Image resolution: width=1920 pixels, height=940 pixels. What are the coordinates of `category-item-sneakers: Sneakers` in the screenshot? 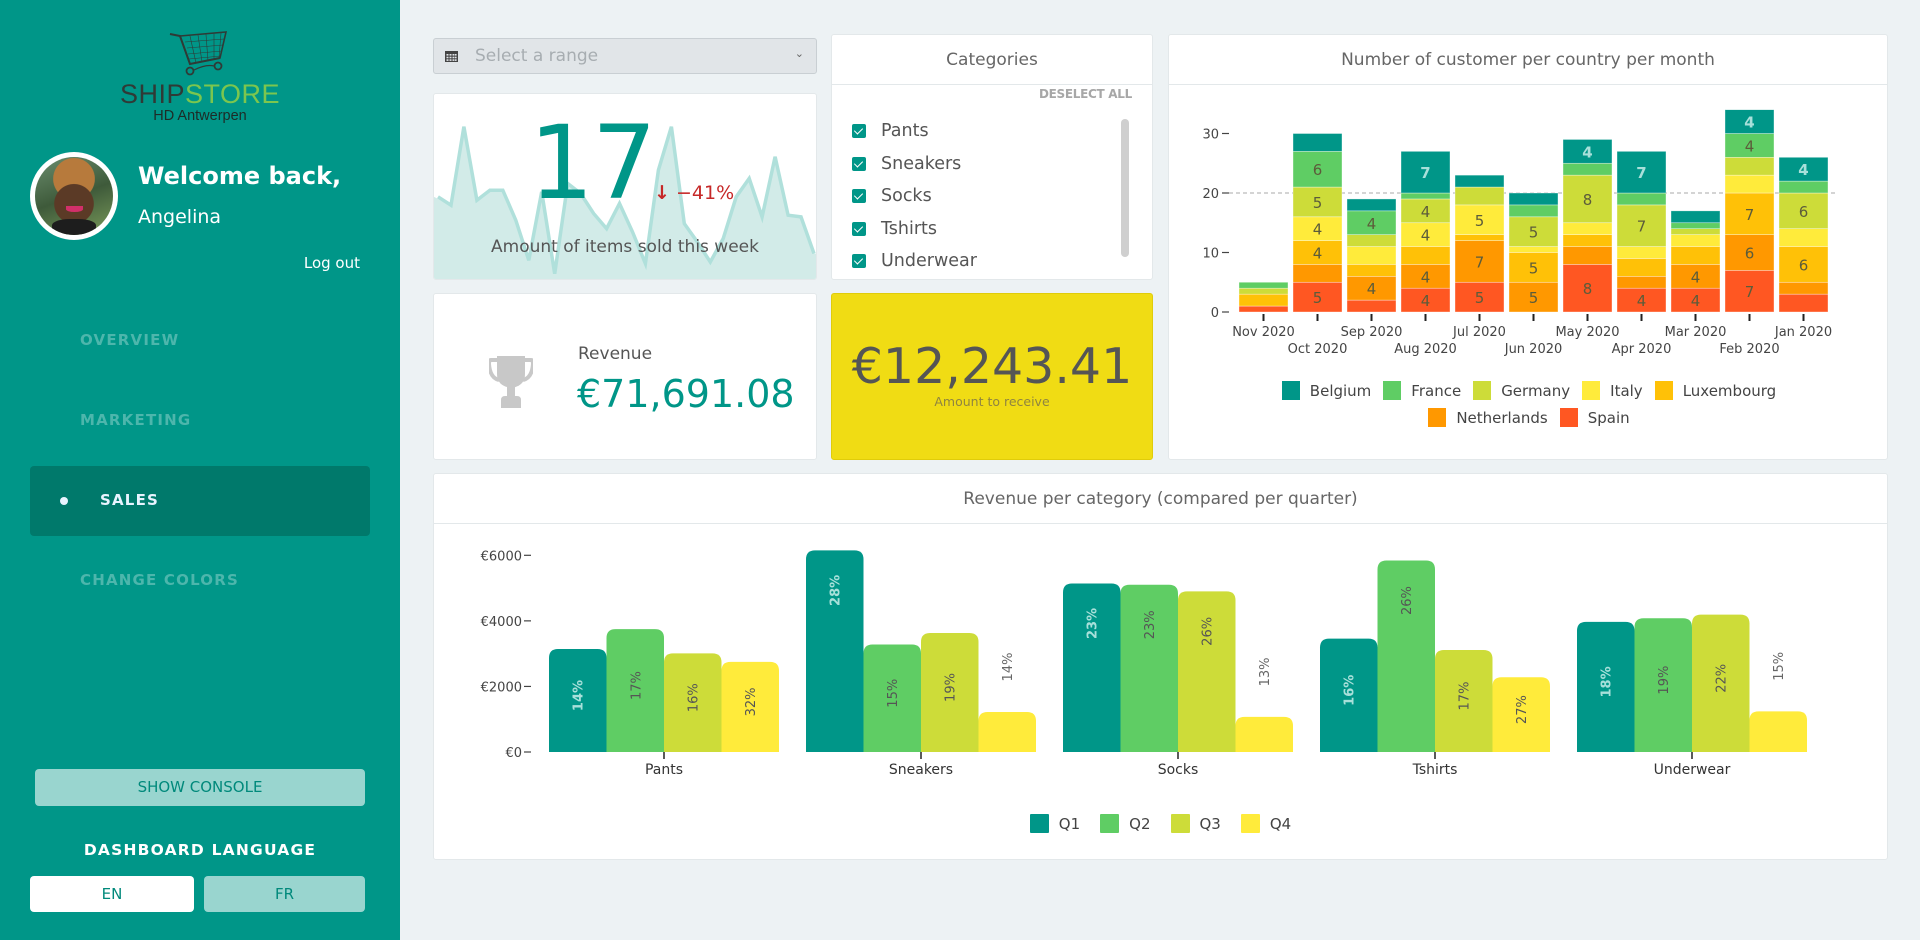 It's located at (982, 164).